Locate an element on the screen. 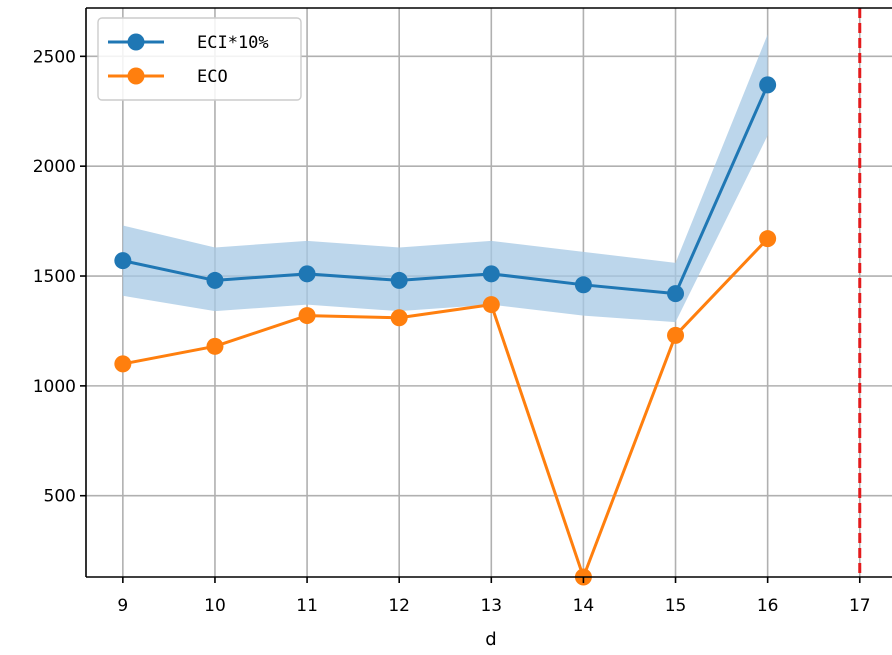 The height and width of the screenshot is (655, 892). x-tick-label: 17 is located at coordinates (860, 606).